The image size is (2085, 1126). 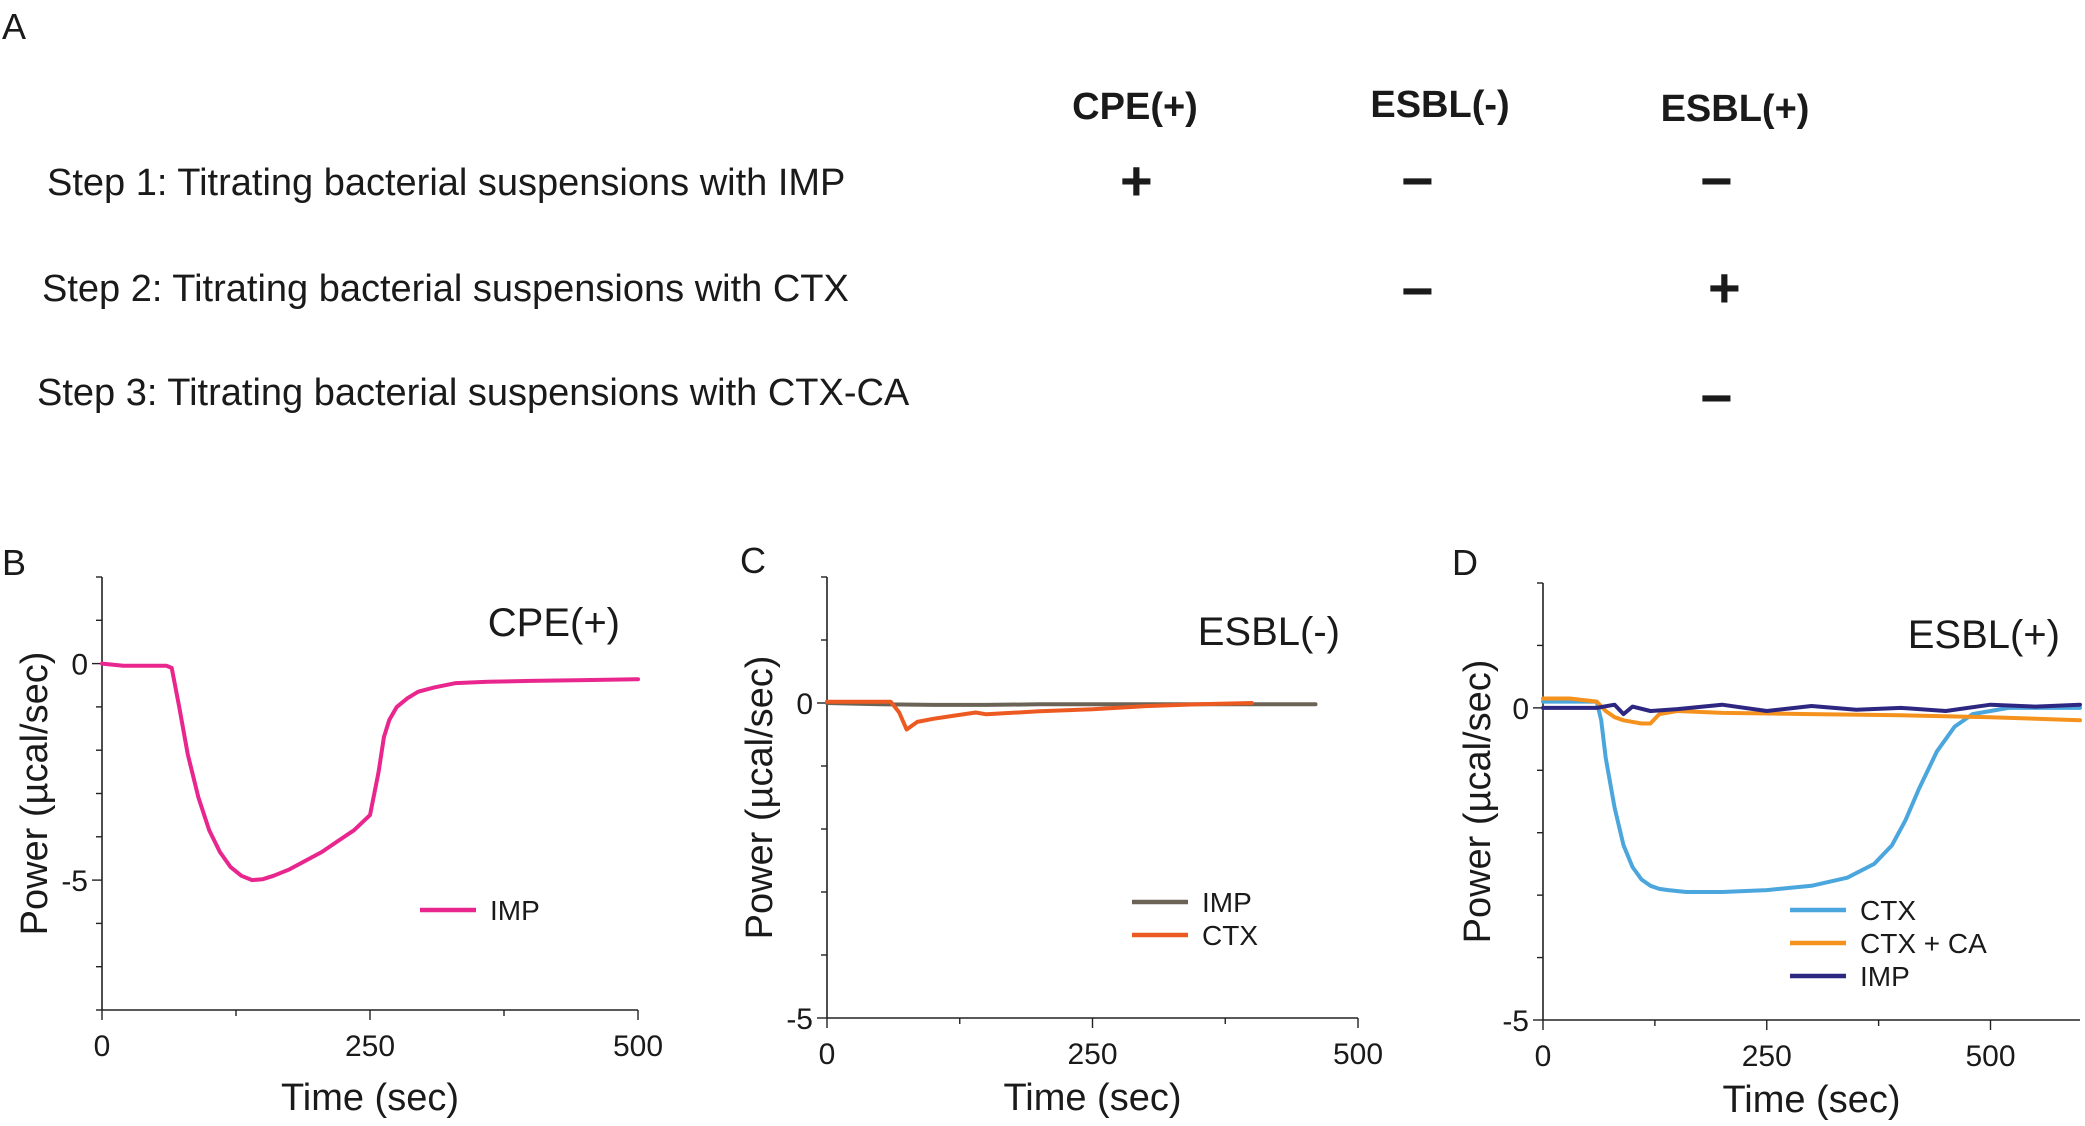 I want to click on step-2-esbl-negative-sign: −, so click(x=1417, y=290).